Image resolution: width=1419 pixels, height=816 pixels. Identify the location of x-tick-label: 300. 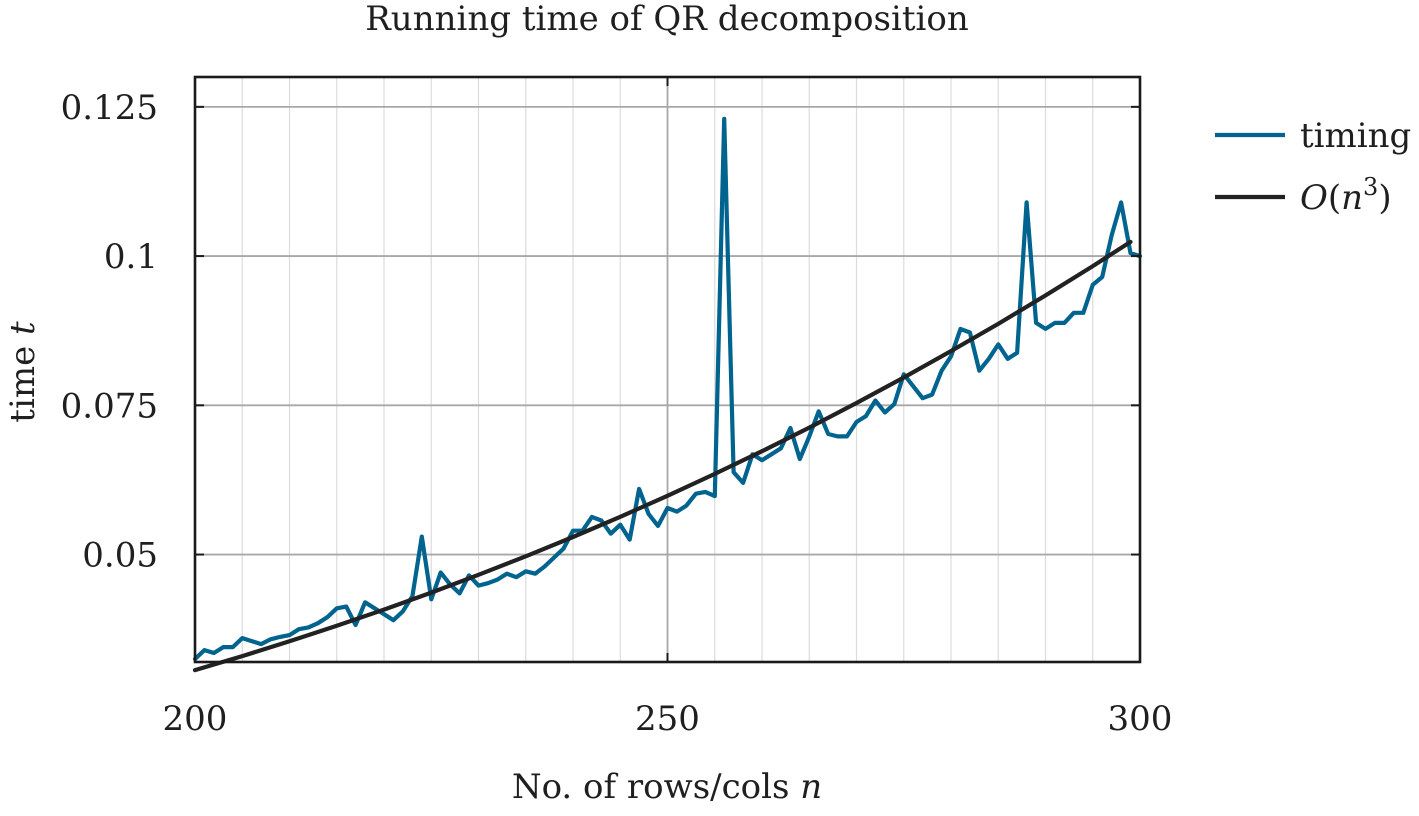
(1140, 719).